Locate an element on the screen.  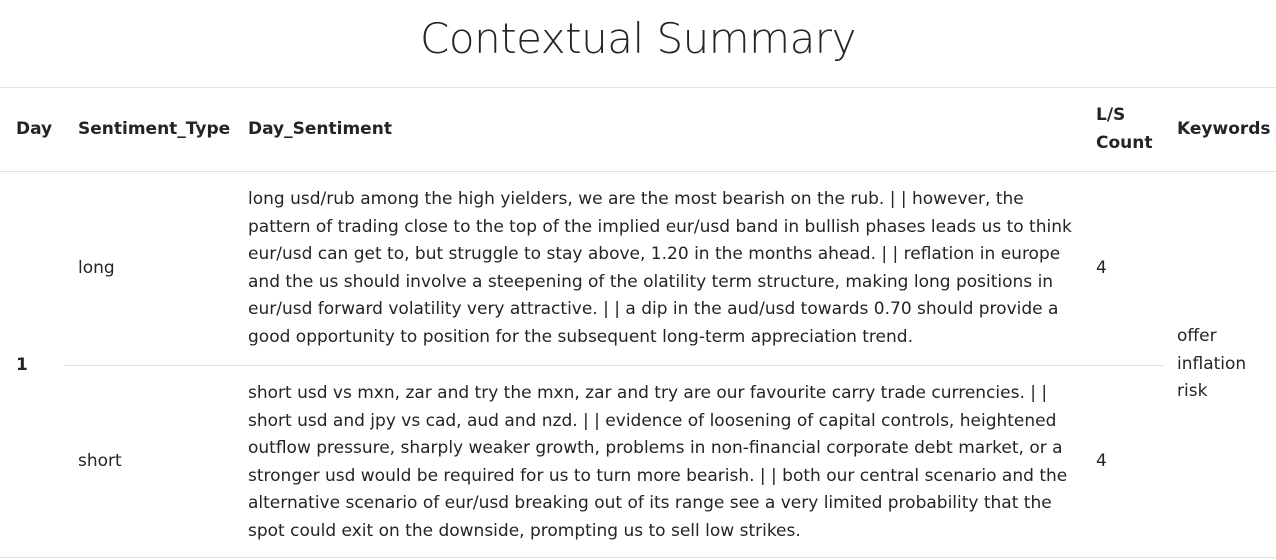
ls-count-short: 4 is located at coordinates (1101, 461).